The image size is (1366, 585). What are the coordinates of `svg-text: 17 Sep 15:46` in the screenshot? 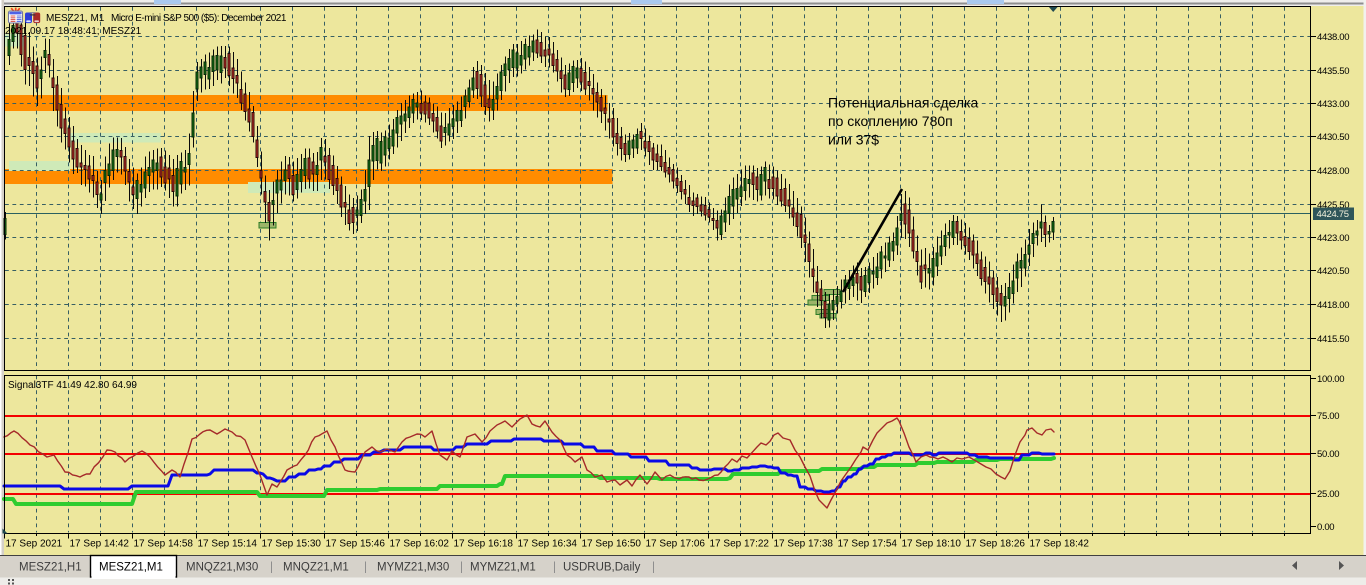 It's located at (356, 544).